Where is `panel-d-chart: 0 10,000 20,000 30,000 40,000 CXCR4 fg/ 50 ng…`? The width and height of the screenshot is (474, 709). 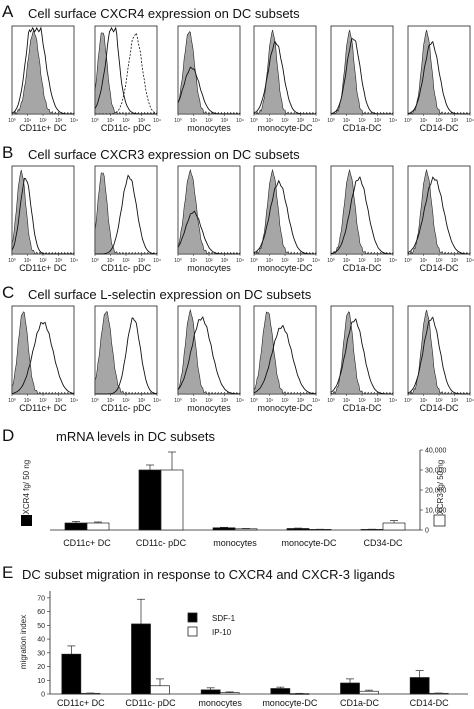
panel-d-chart: 0 10,000 20,000 30,000 40,000 CXCR4 fg/ 50 ng… is located at coordinates (234, 498).